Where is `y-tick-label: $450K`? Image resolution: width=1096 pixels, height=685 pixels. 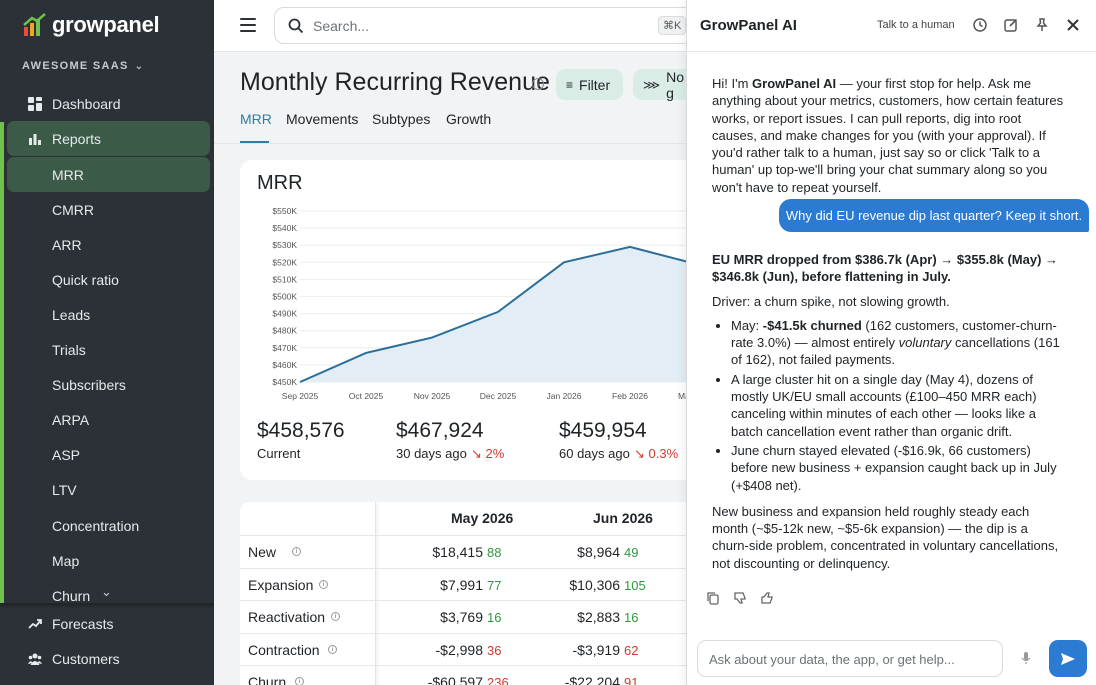
y-tick-label: $450K is located at coordinates (284, 382).